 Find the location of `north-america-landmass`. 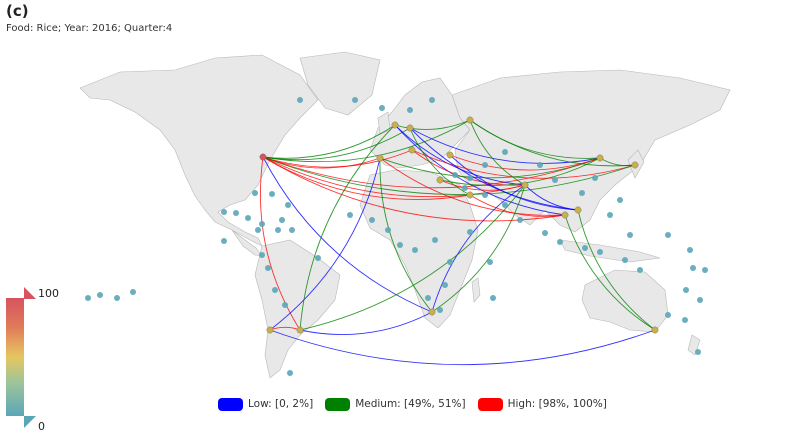

north-america-landmass is located at coordinates (199, 150).